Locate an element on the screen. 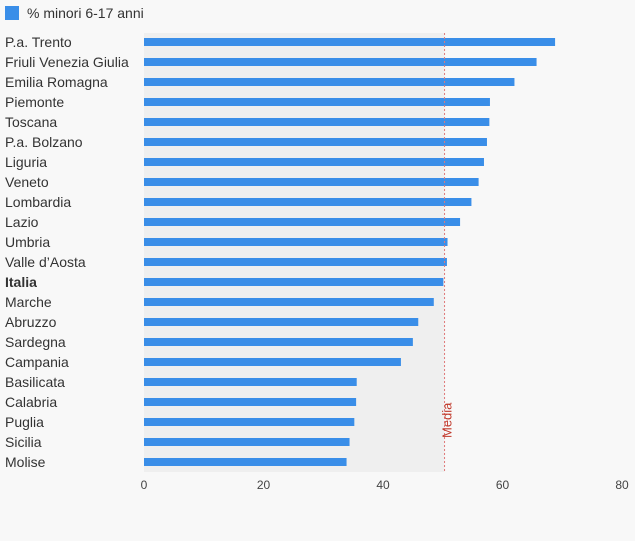 This screenshot has height=541, width=635. x-tick-label: 0 is located at coordinates (144, 485).